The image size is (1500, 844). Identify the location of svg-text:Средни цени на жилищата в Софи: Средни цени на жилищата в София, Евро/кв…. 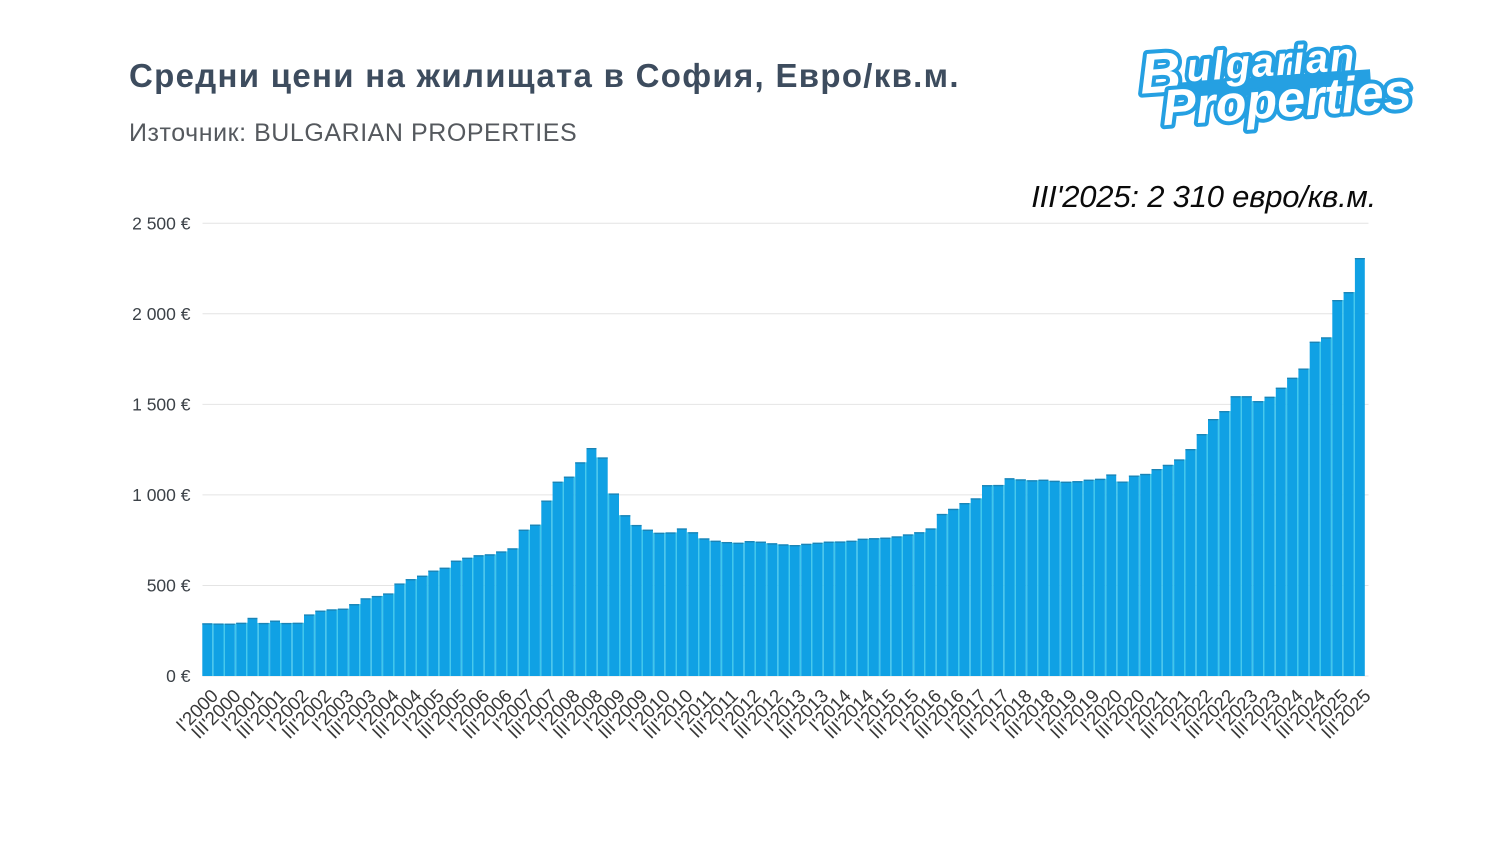
(544, 75).